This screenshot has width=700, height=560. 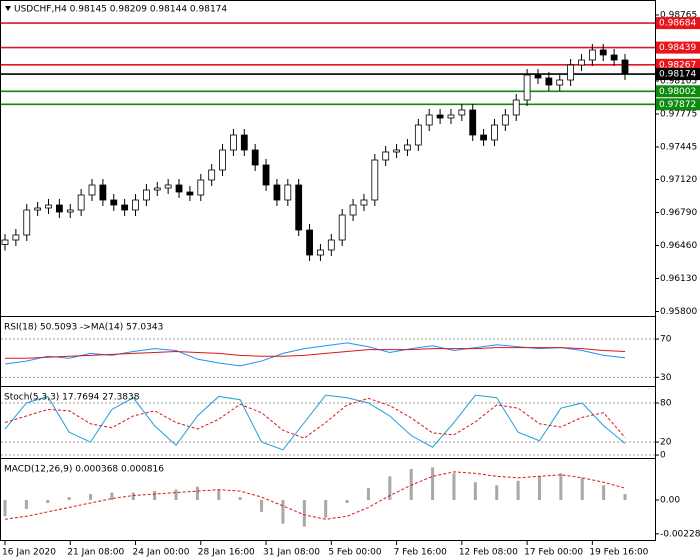 I want to click on y-tick-label: 0.97120, so click(x=678, y=180).